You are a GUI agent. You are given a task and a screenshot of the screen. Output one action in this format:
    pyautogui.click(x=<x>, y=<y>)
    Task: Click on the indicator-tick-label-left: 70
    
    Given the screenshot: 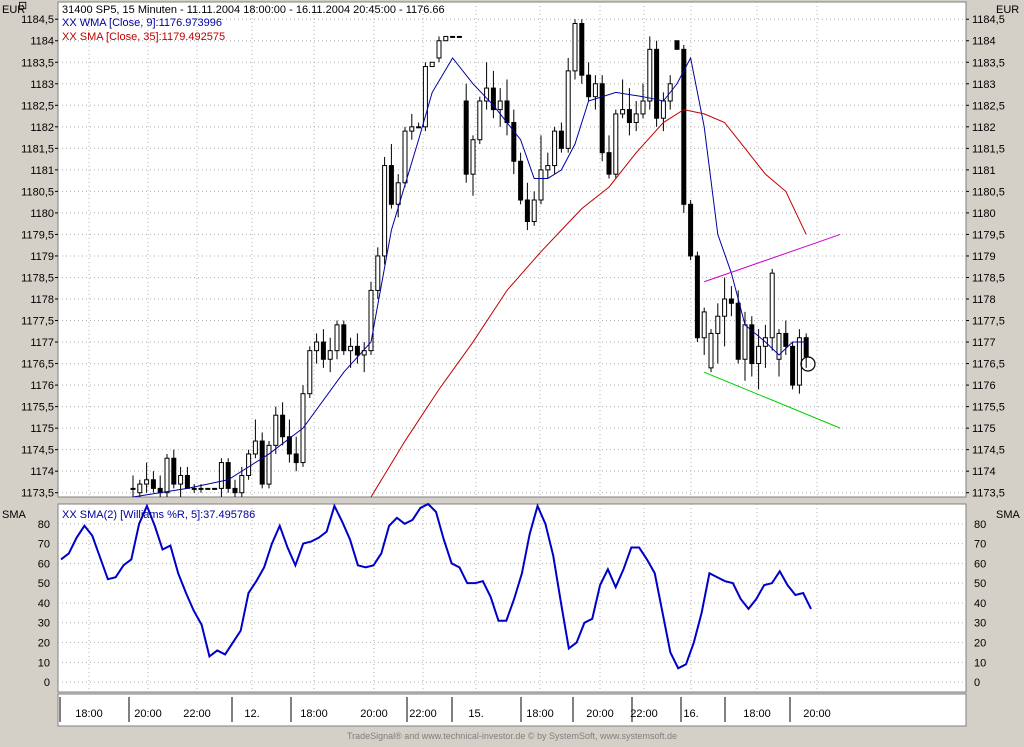 What is the action you would take?
    pyautogui.click(x=44, y=545)
    